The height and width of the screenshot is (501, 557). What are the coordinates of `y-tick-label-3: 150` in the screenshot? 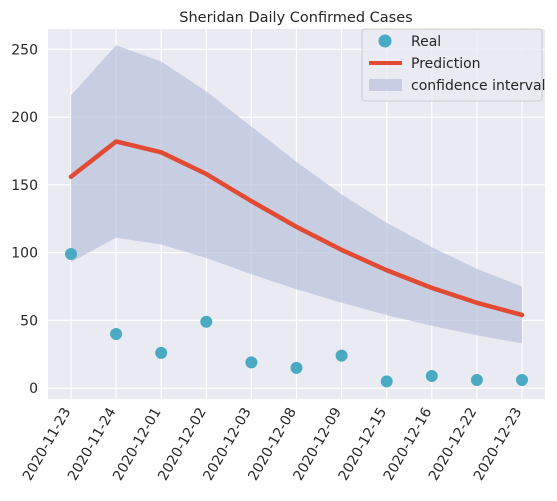 It's located at (24, 186).